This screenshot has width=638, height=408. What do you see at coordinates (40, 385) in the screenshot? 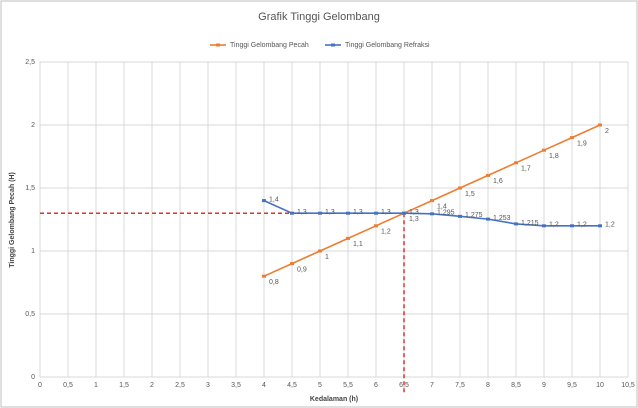
I see `x-tick-label: 0` at bounding box center [40, 385].